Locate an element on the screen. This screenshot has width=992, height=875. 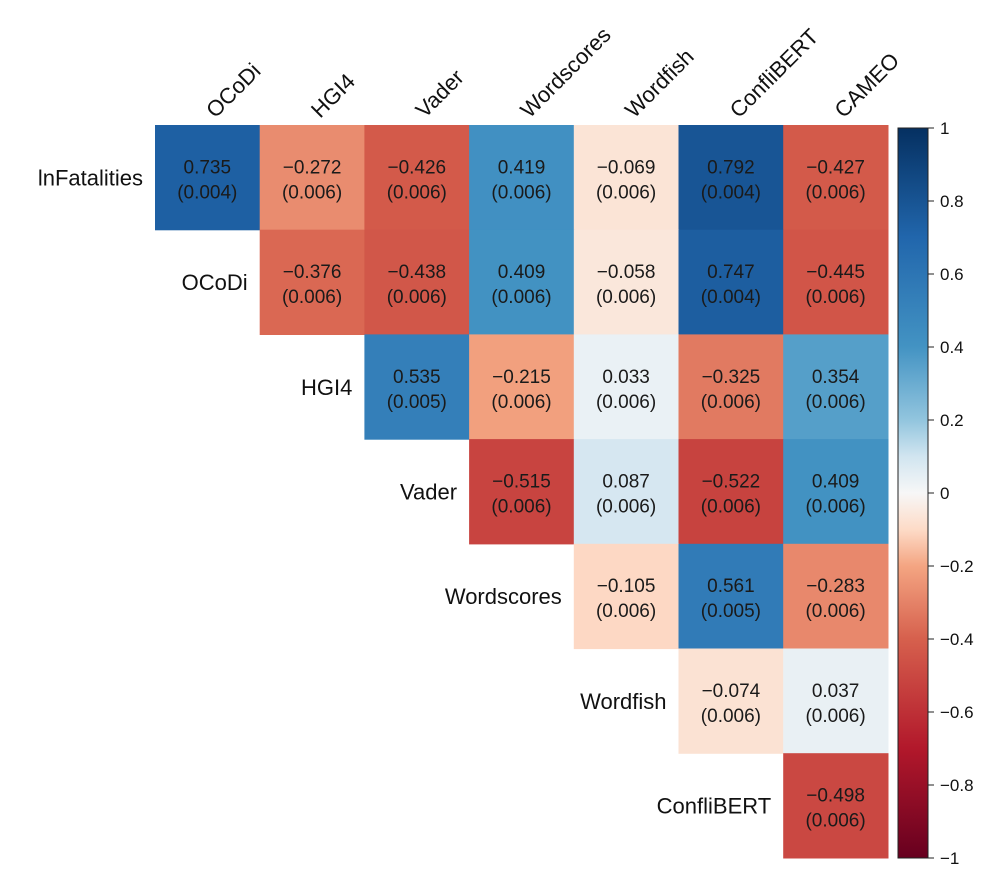
cell-value-label: 0.747 is located at coordinates (731, 272).